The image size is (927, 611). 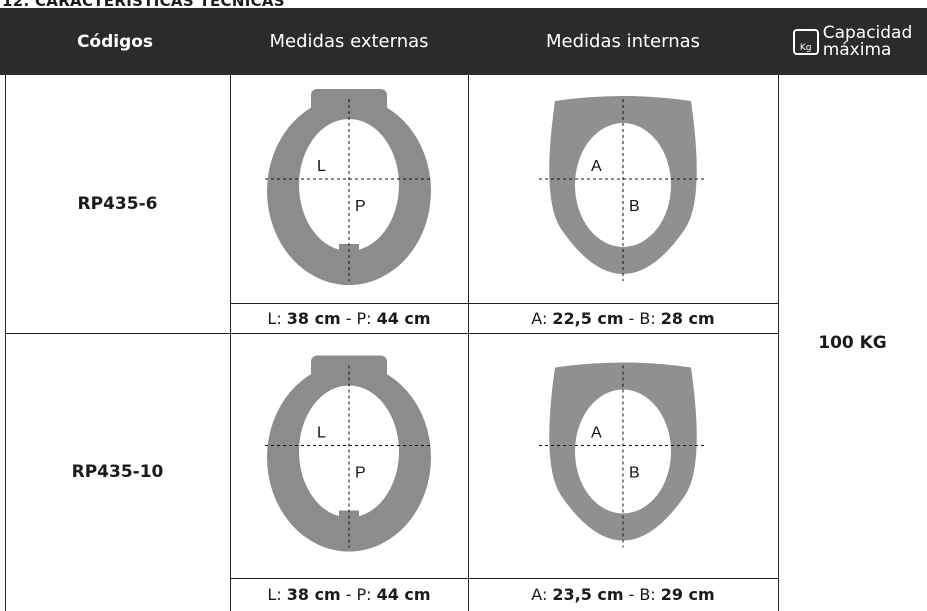 I want to click on header-cell: Medidas internas, so click(x=623, y=41).